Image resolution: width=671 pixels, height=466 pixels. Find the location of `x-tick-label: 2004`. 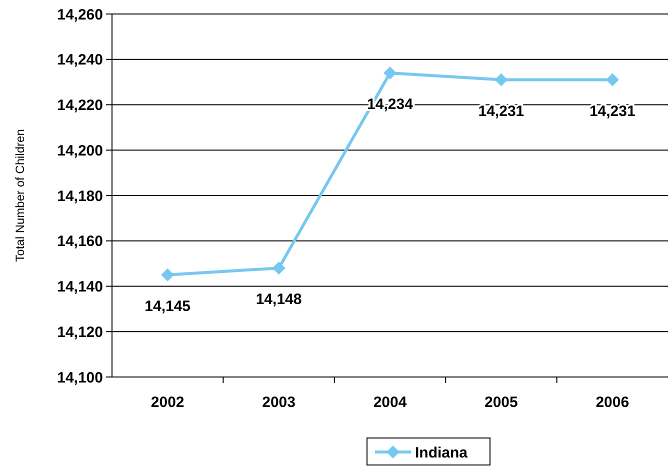

x-tick-label: 2004 is located at coordinates (390, 402).